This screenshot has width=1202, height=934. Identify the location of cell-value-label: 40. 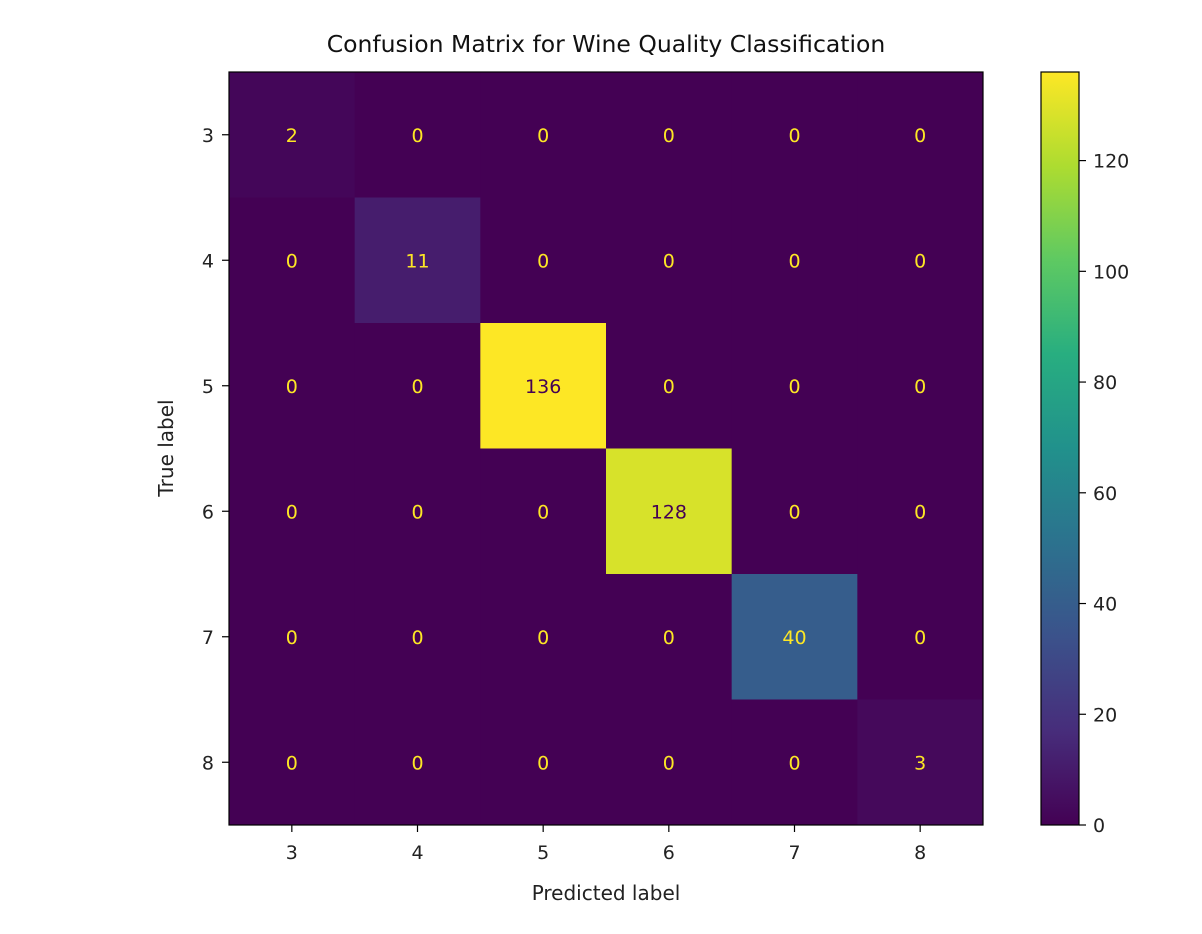
(794, 638).